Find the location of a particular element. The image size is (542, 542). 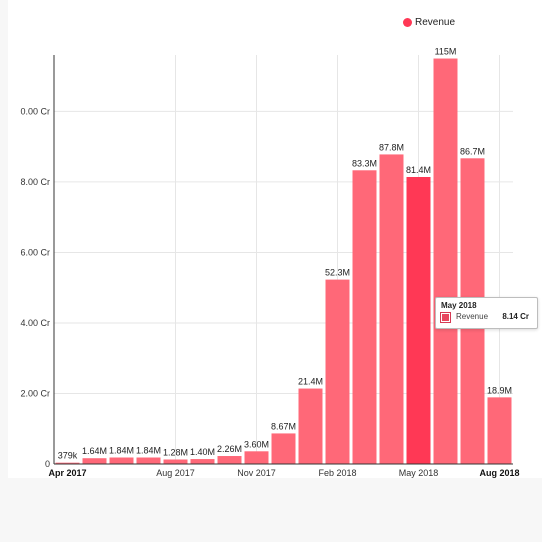

data-label: 1.40M is located at coordinates (202, 452).